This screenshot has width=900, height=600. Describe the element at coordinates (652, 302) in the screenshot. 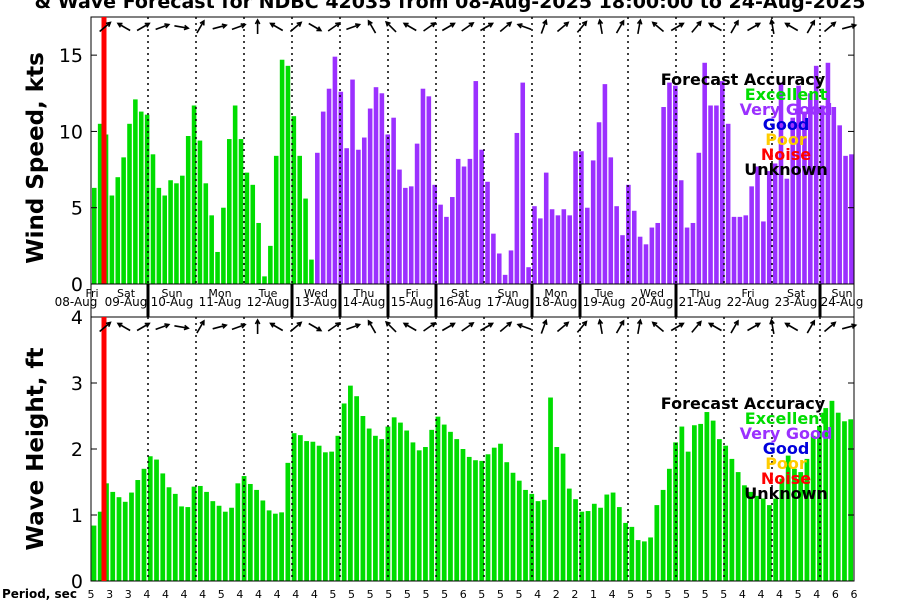

I see `date-label: 20-Aug` at that location.